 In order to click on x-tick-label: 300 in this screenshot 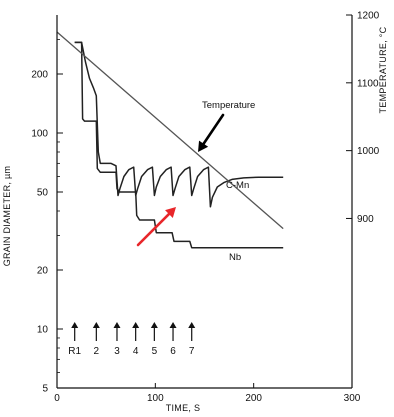, I will do `click(352, 398)`.